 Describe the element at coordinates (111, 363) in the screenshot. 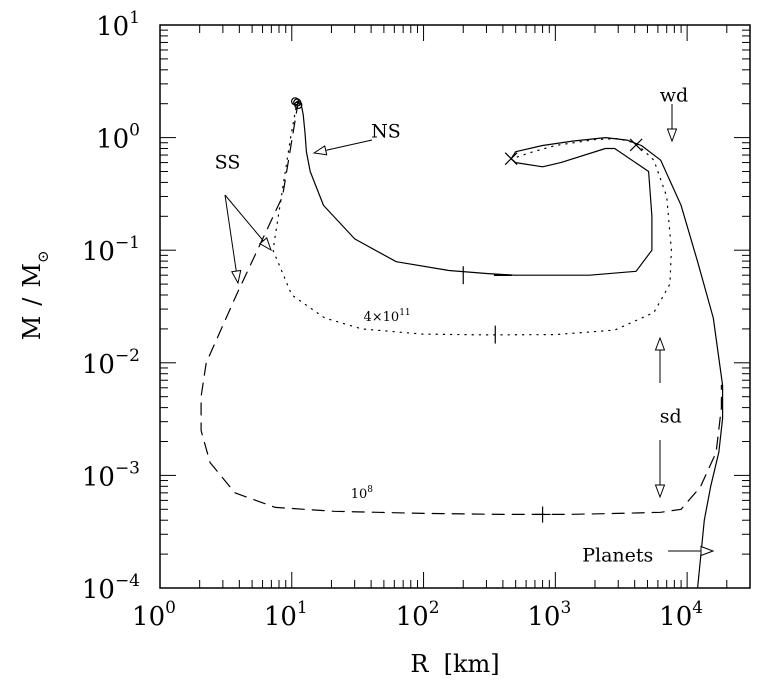

I see `y-tick-label: 10⁻²` at that location.